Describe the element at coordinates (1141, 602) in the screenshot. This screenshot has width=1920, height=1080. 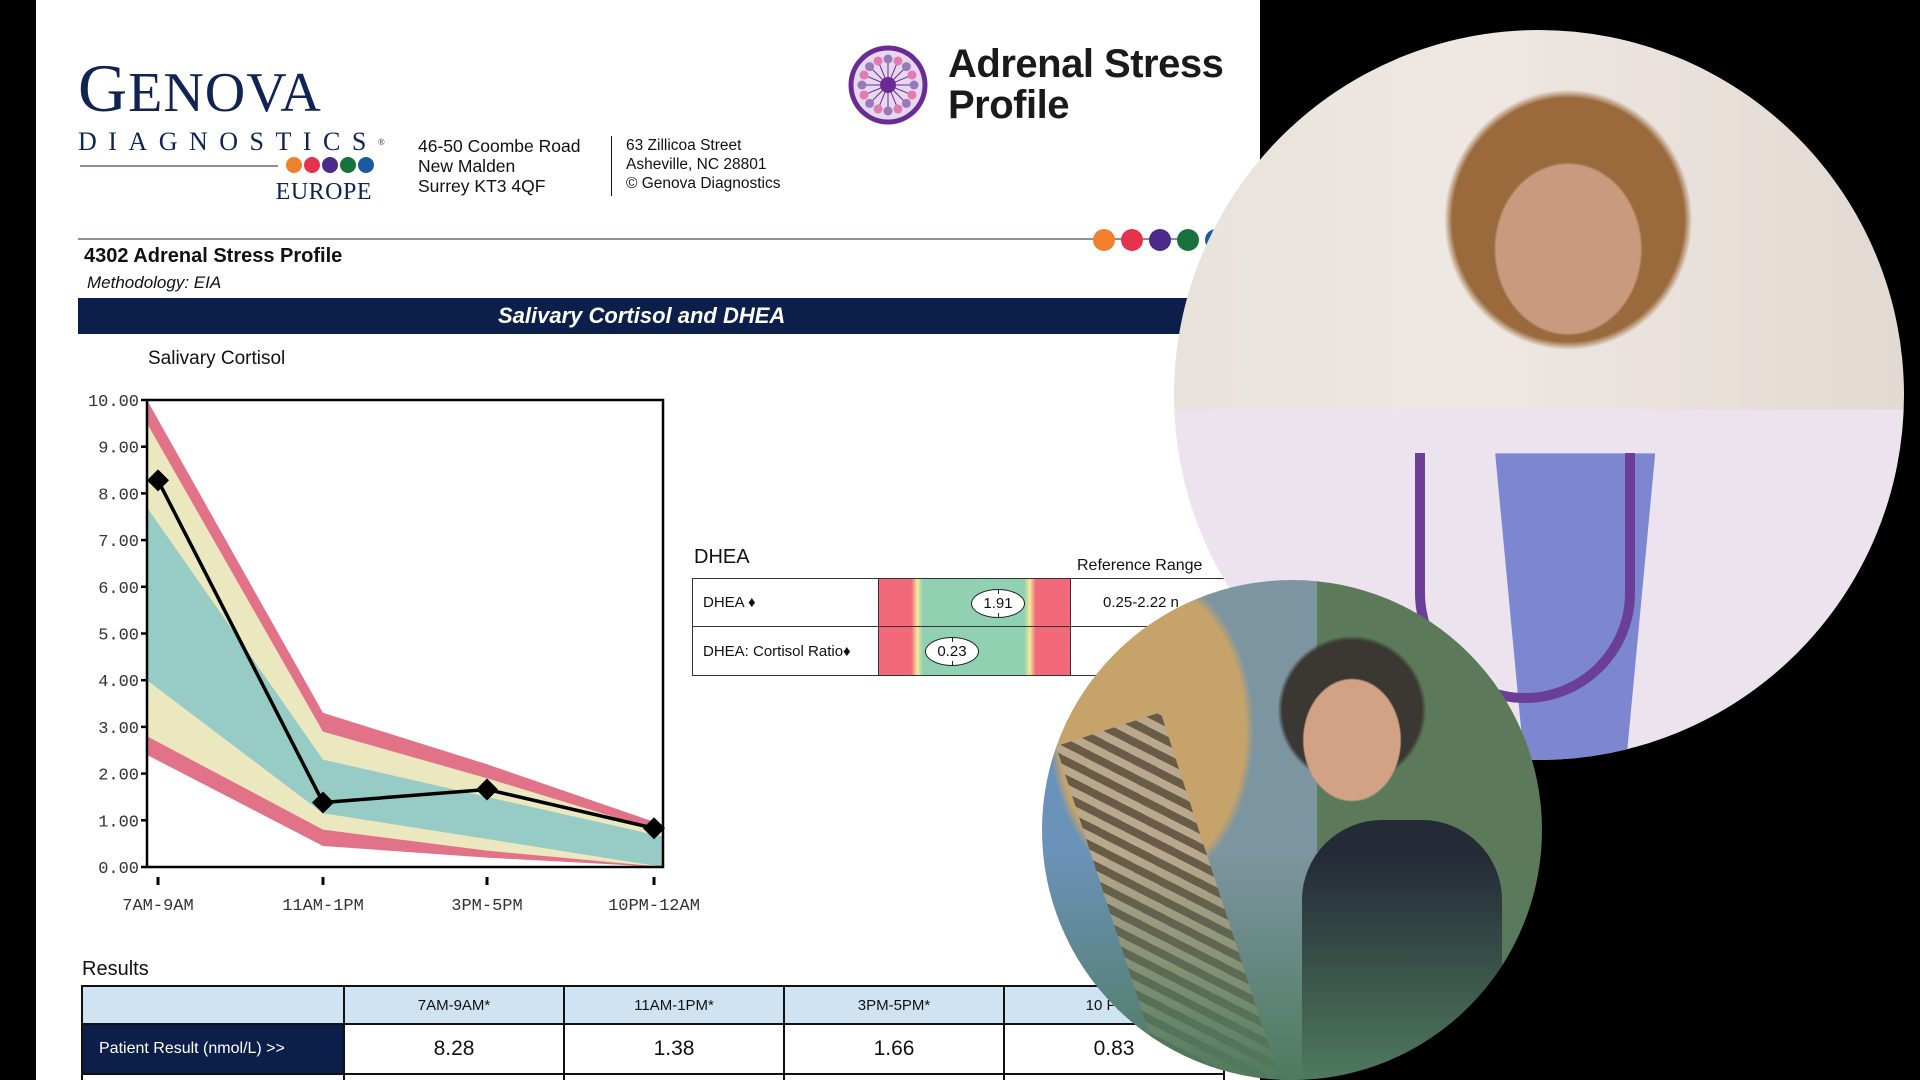
I see `dhea-reference: 0.25-2.22 n` at that location.